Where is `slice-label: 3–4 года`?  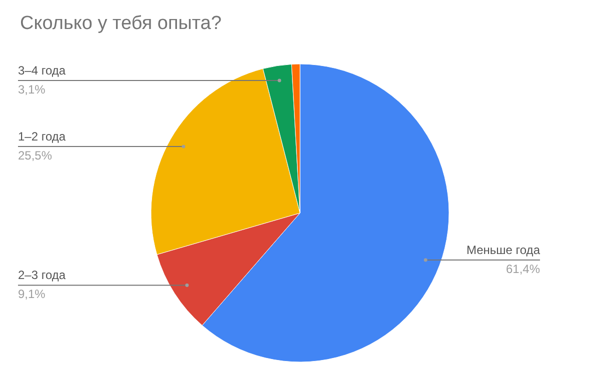 slice-label: 3–4 года is located at coordinates (42, 70).